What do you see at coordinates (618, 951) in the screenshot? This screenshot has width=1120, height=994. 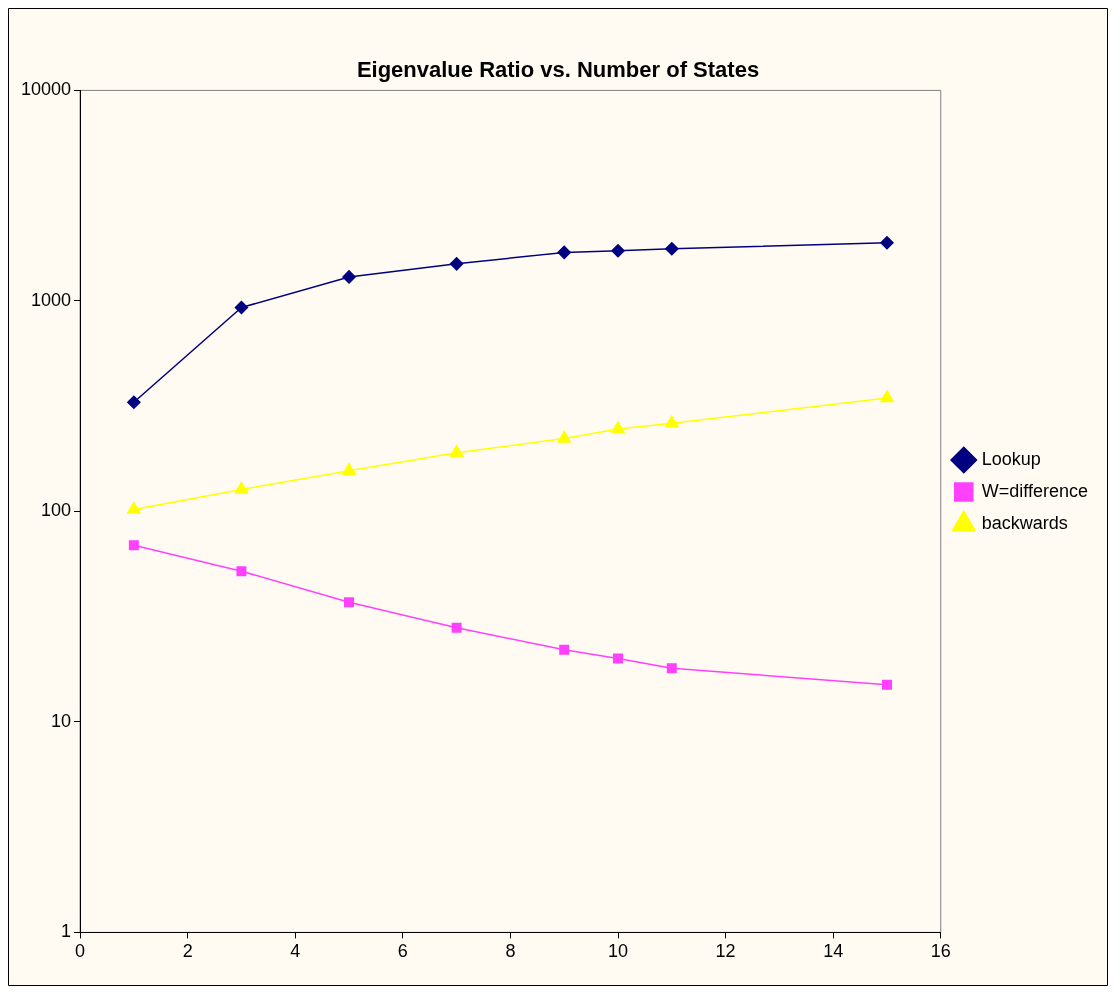 I see `x-tick-label: 10` at bounding box center [618, 951].